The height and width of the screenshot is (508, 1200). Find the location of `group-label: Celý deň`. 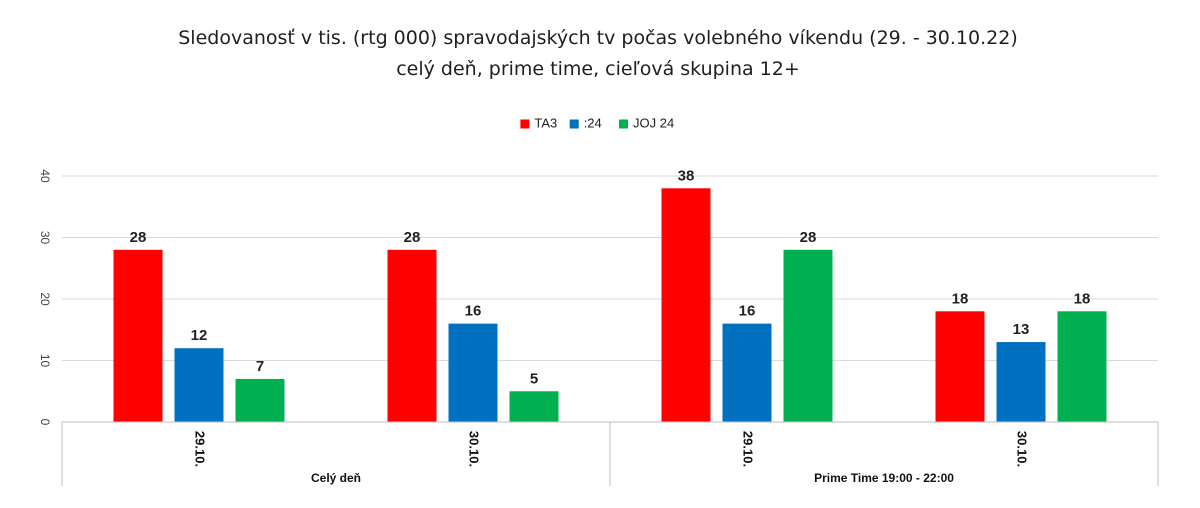

group-label: Celý deň is located at coordinates (336, 478).